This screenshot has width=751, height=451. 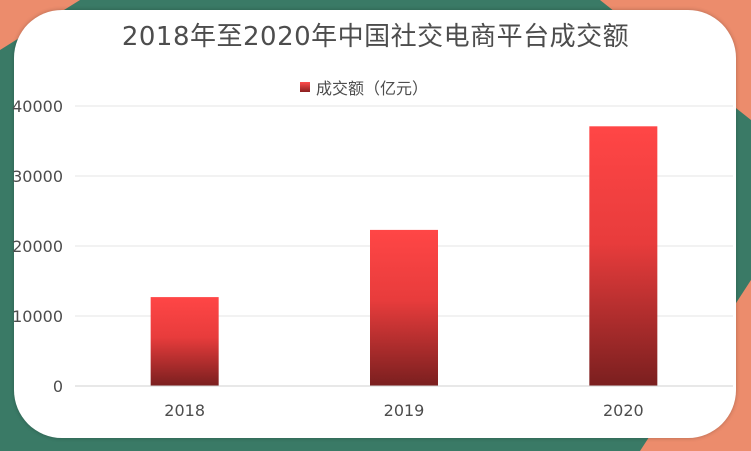 I want to click on y-tick-label: 10000, so click(x=37, y=316).